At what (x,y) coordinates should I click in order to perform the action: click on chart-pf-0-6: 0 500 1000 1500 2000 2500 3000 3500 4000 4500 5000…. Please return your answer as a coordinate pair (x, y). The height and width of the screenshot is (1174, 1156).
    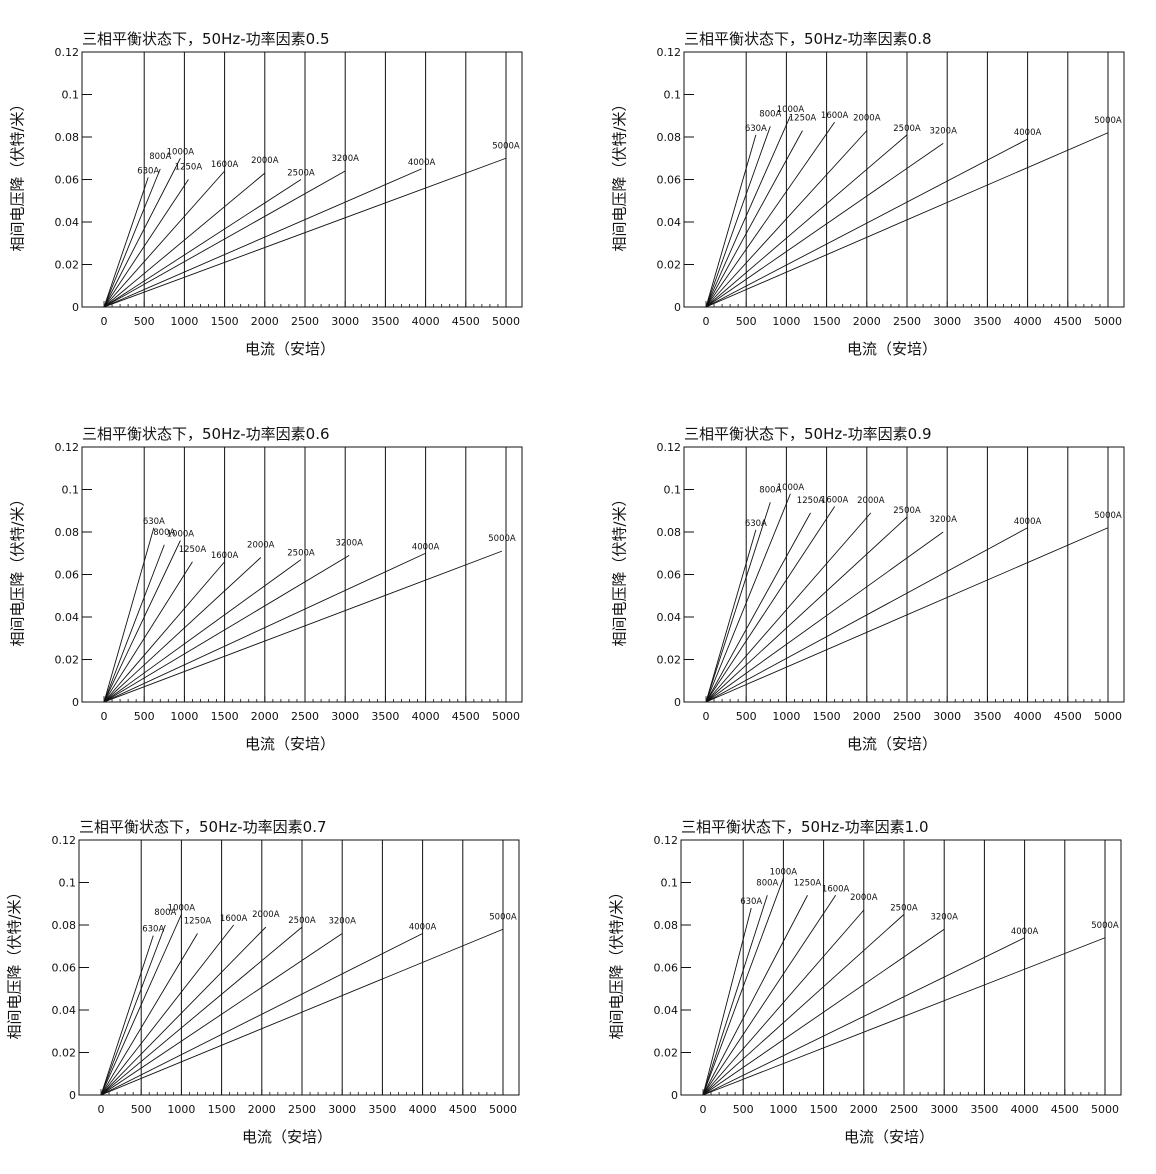
    Looking at the image, I should click on (280, 601).